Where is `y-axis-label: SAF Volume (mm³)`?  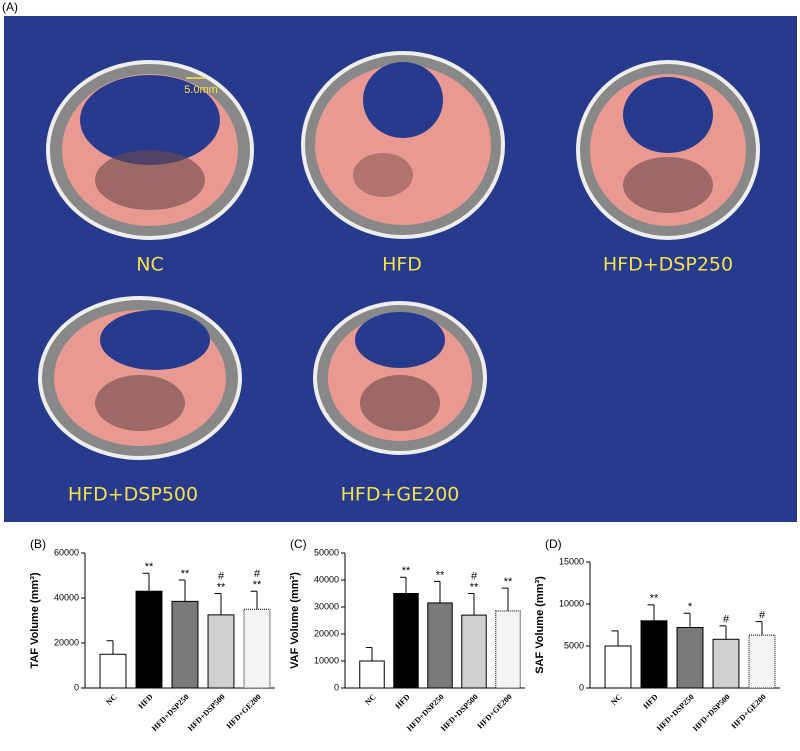 y-axis-label: SAF Volume (mm³) is located at coordinates (540, 625).